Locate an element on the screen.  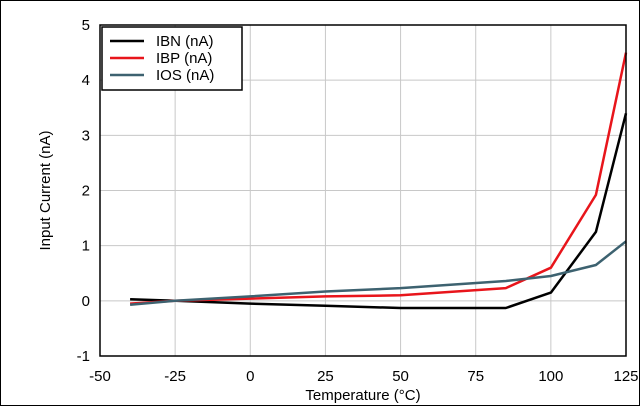
y-axis-ticks: -1 0 1 2 3 4 5 is located at coordinates (83, 191).